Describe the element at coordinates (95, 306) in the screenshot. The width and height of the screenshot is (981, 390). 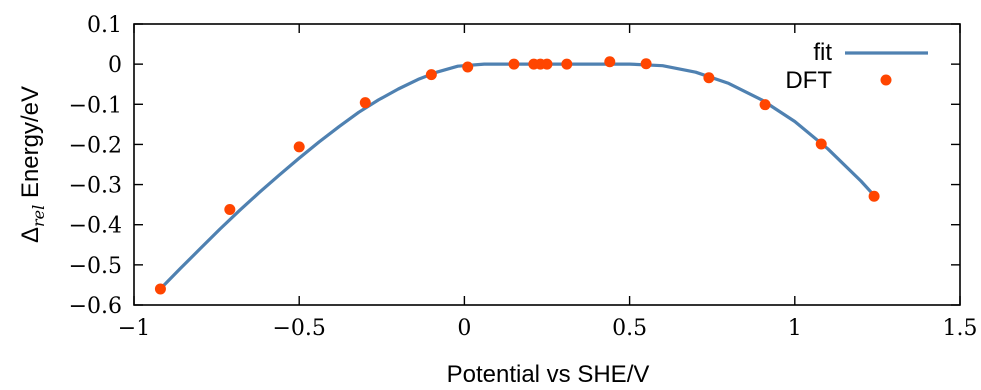
I see `y-tick-label: −0.6` at that location.